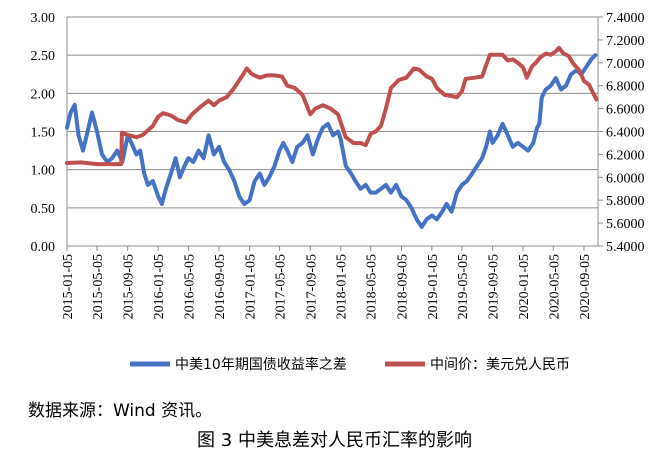 The width and height of the screenshot is (669, 464). I want to click on right-tick-label: 6.6000, so click(625, 110).